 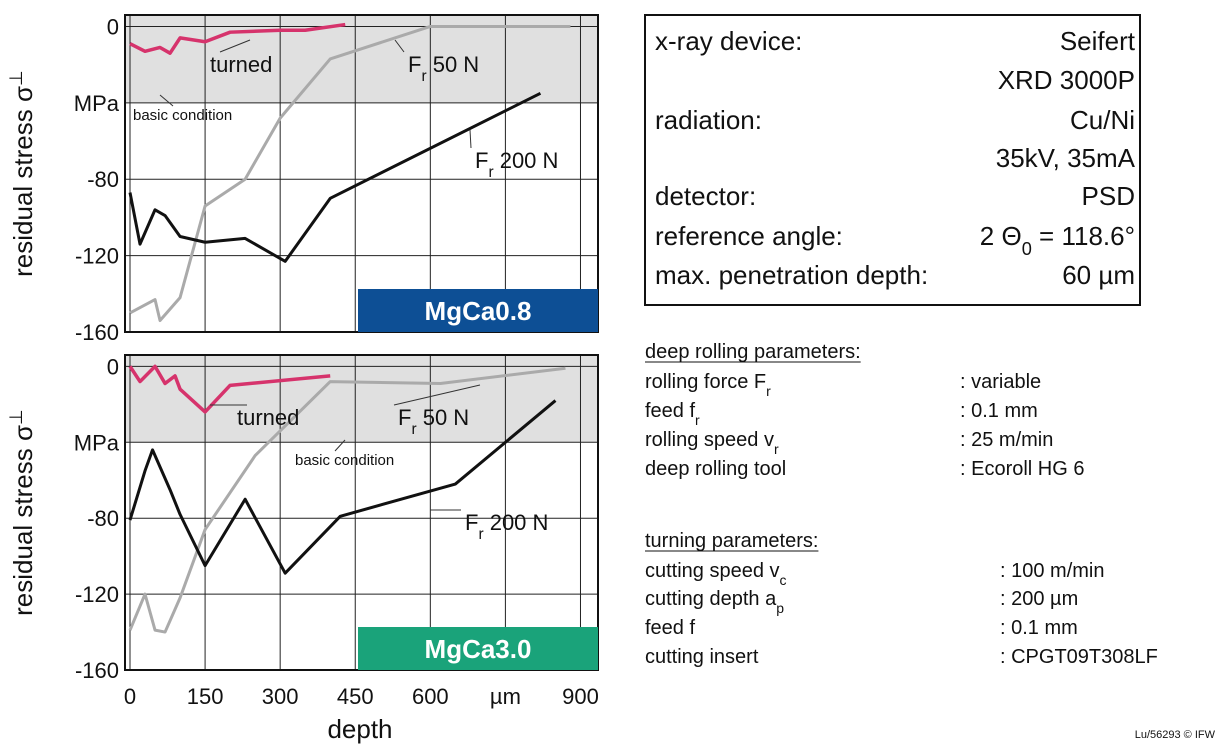 What do you see at coordinates (1083, 236) in the screenshot?
I see `text-part: = 118.6°` at bounding box center [1083, 236].